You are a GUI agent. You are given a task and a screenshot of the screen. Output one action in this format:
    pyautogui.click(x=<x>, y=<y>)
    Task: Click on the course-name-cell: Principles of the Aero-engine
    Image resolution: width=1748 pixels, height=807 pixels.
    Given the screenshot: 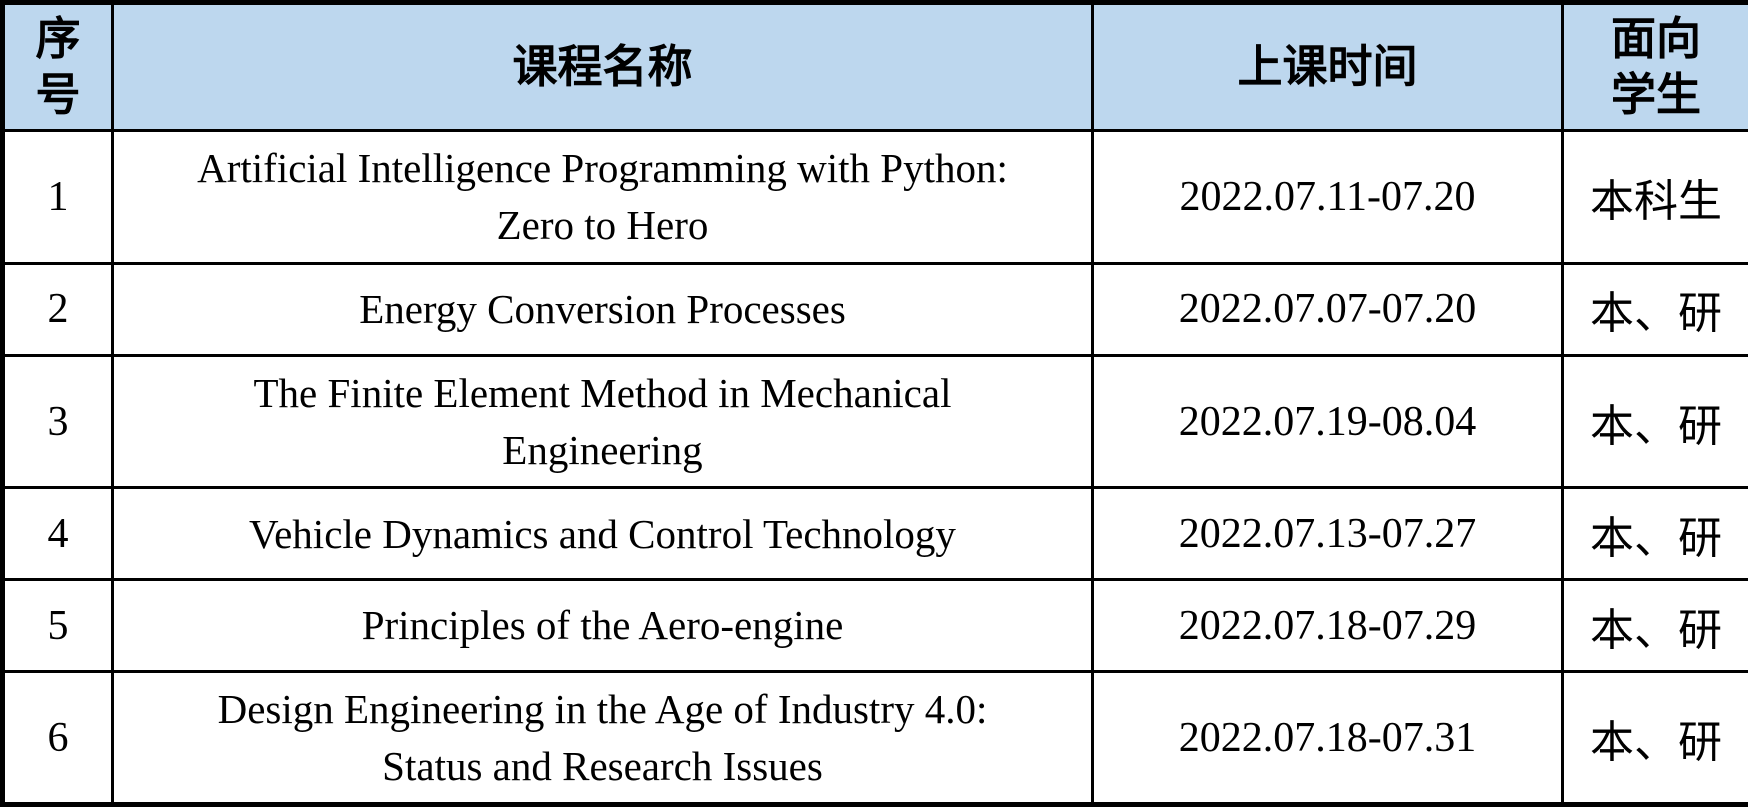 What is the action you would take?
    pyautogui.click(x=602, y=626)
    